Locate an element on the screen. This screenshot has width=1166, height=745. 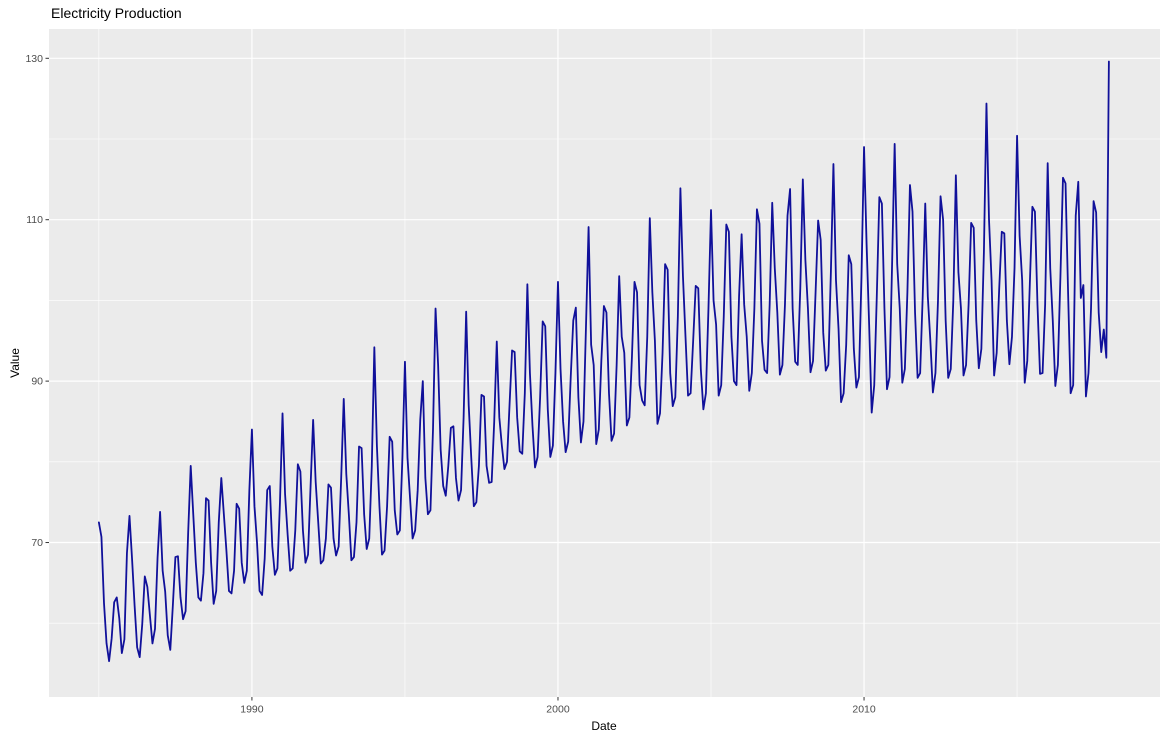
y-tick-label: 70 is located at coordinates (37, 543).